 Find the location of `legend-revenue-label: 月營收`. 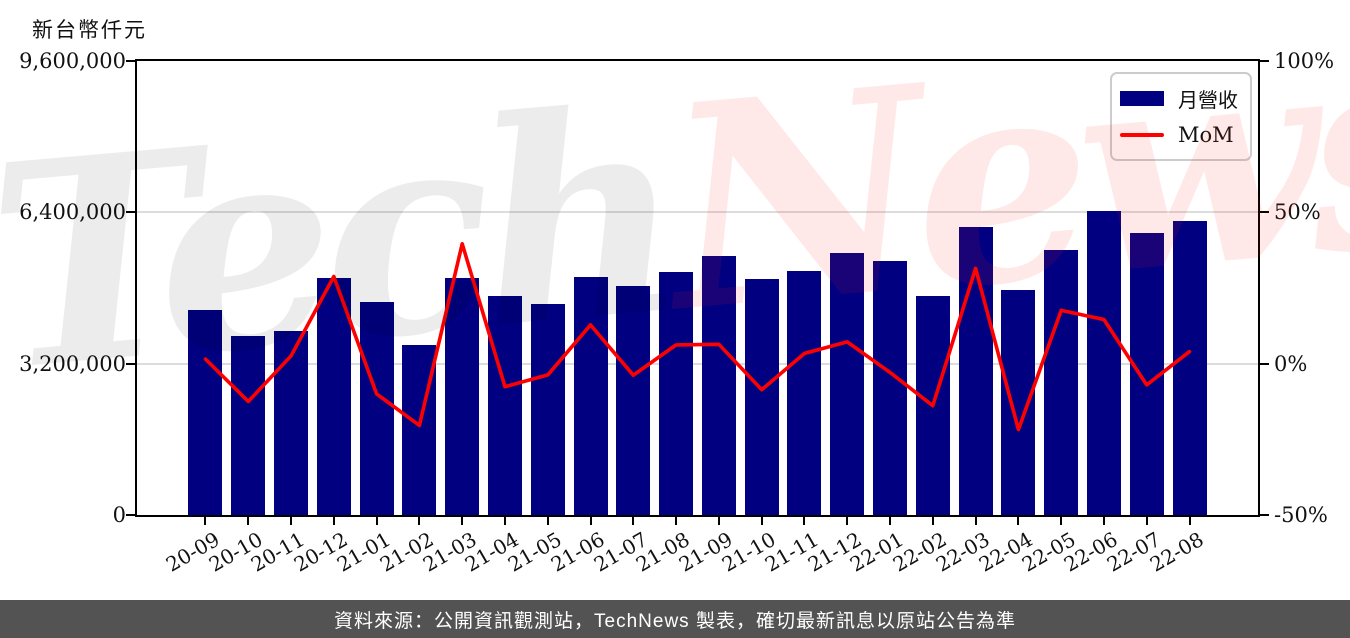

legend-revenue-label: 月營收 is located at coordinates (1208, 101).